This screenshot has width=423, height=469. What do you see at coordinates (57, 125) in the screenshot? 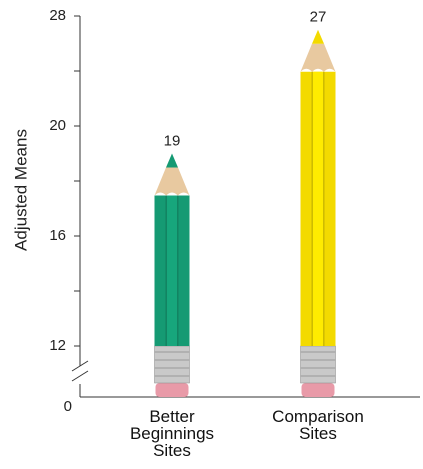
I see `y-tick-label: 20` at bounding box center [57, 125].